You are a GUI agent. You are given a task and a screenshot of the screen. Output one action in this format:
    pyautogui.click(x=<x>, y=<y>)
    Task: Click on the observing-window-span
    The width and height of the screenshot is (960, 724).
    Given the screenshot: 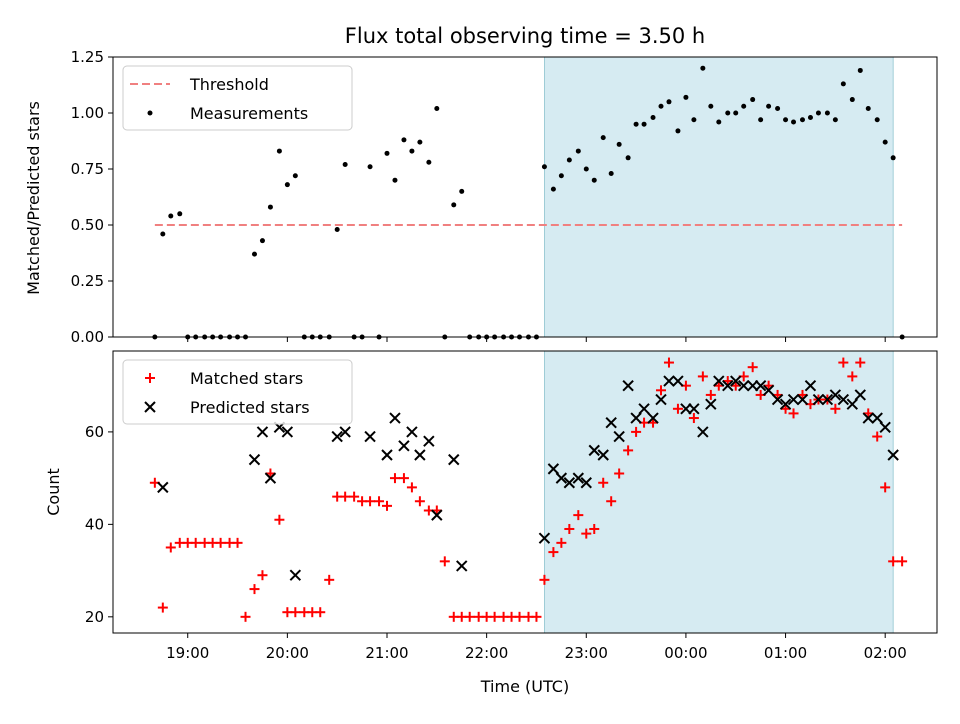 What is the action you would take?
    pyautogui.click(x=719, y=197)
    